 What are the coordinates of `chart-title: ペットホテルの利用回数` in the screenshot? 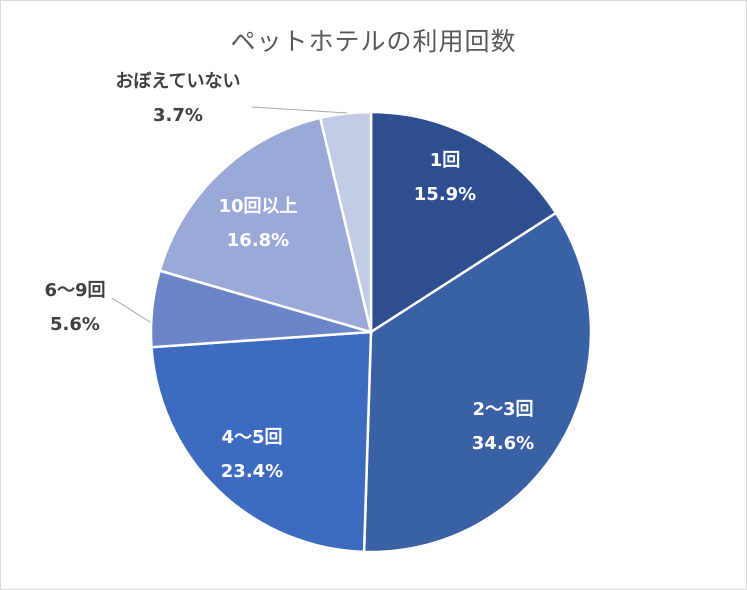 It's located at (373, 41).